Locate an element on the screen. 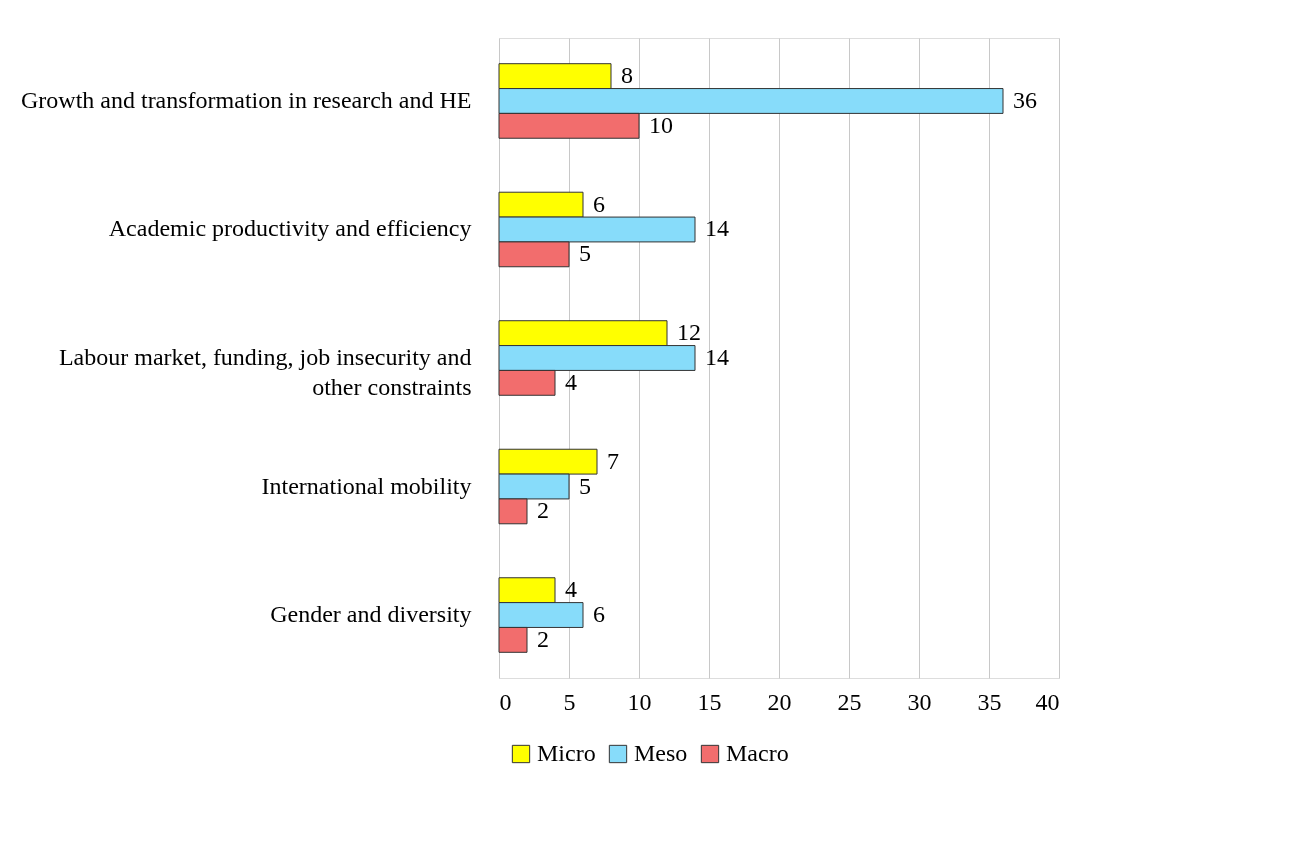 The image size is (1298, 856). x-tick-label: 15 is located at coordinates (709, 701).